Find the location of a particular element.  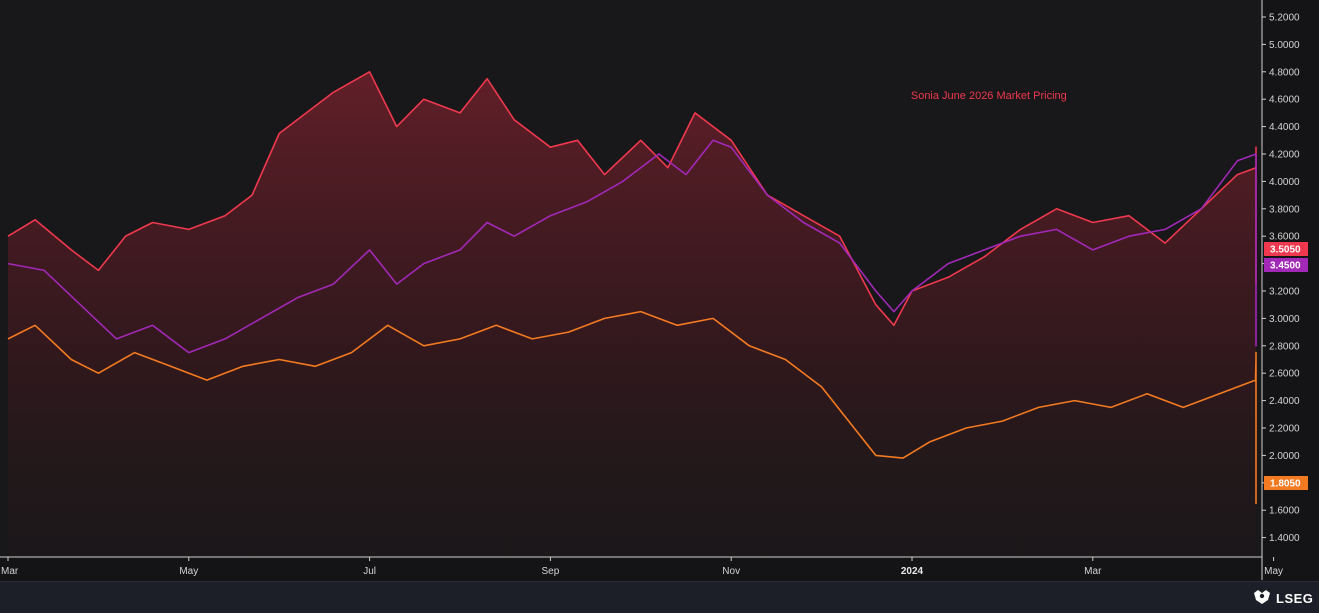

y-tick-label: 2.2000 is located at coordinates (1284, 429).